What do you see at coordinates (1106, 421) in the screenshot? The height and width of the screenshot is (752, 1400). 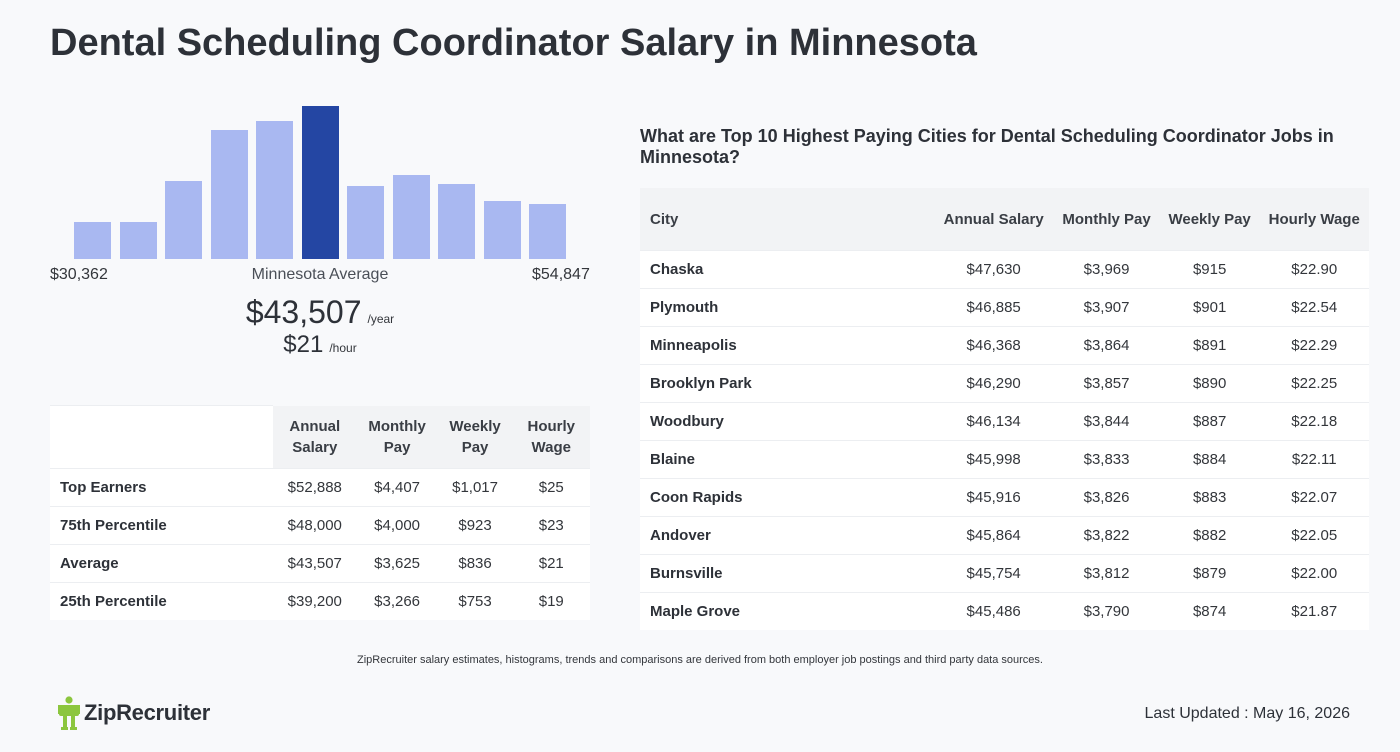 I see `city-cell: $3,844` at bounding box center [1106, 421].